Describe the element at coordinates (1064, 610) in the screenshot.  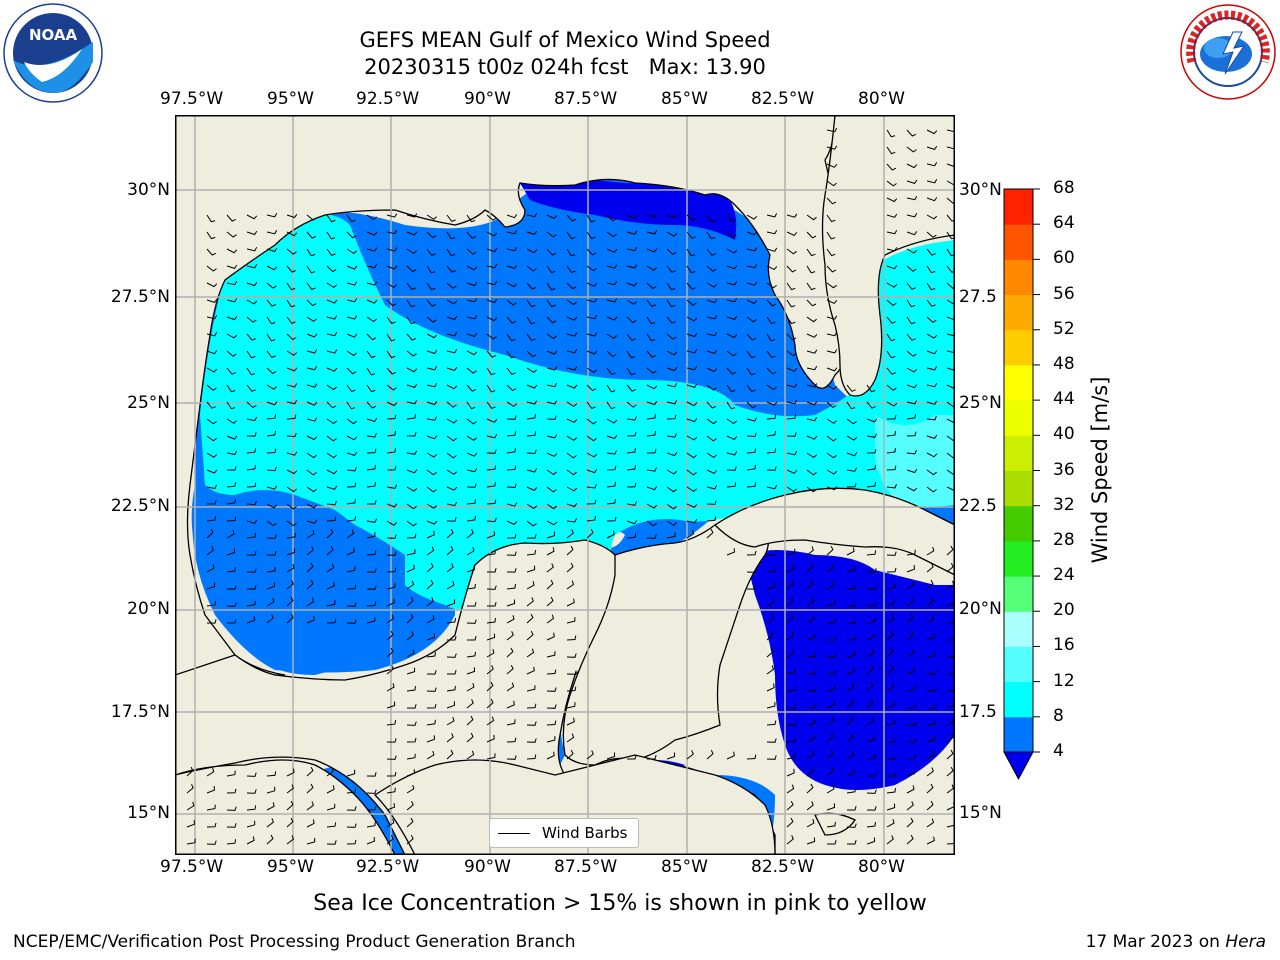
I see `colorbar-tick-label: 20` at that location.